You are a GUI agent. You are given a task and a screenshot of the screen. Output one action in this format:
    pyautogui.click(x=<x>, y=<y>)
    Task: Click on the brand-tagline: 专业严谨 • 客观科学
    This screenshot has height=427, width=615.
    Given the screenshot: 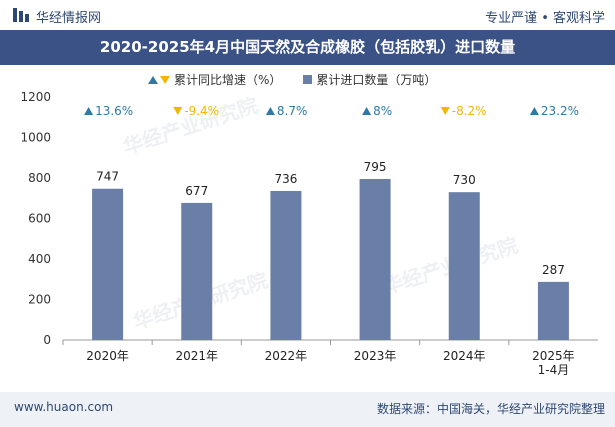 What is the action you would take?
    pyautogui.click(x=545, y=18)
    